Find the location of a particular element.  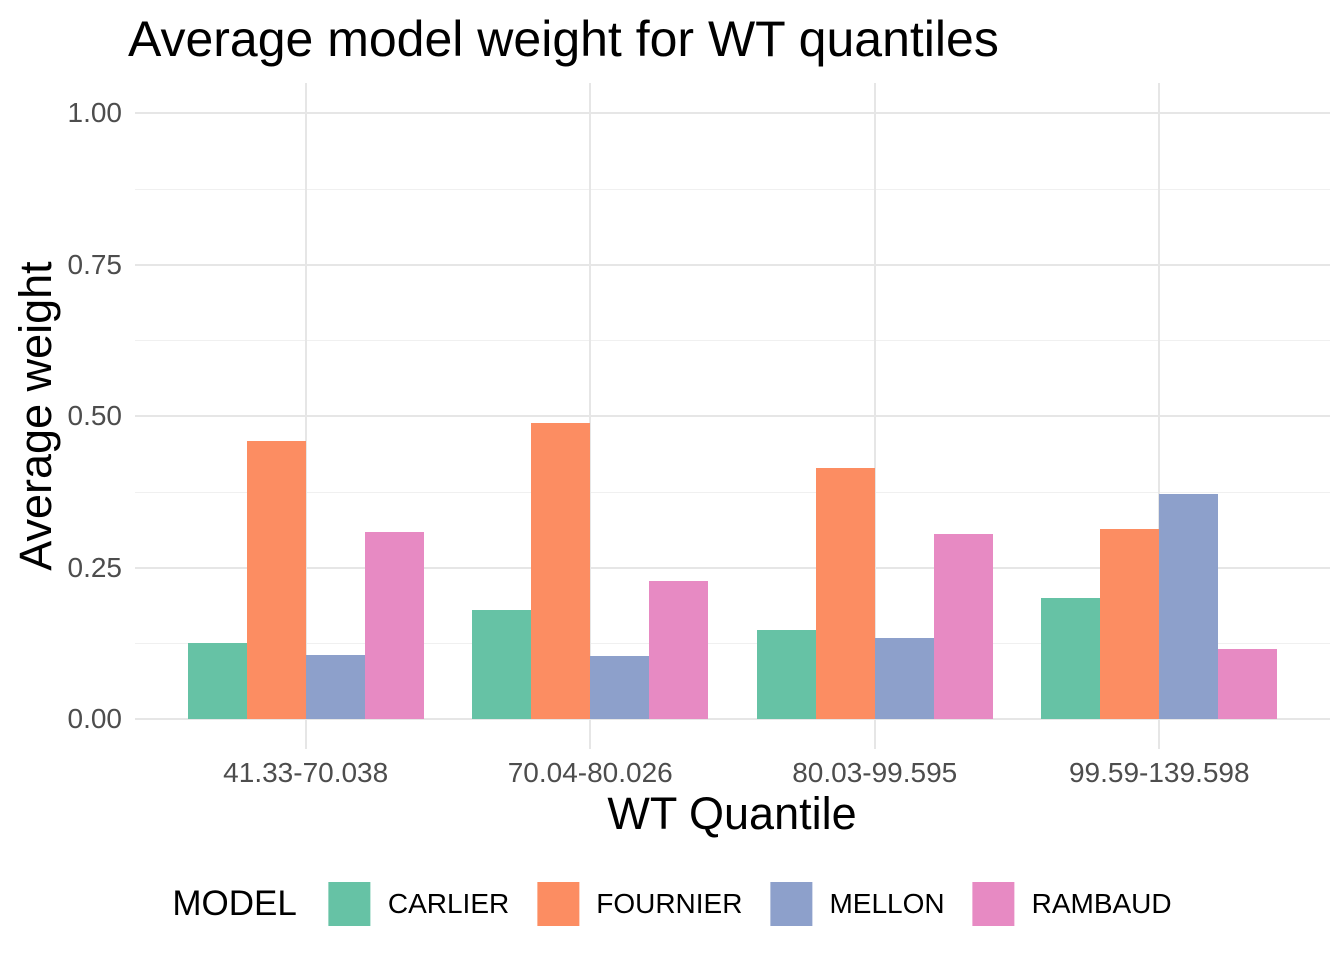

legend-item-mellon: MELLON is located at coordinates (857, 904).